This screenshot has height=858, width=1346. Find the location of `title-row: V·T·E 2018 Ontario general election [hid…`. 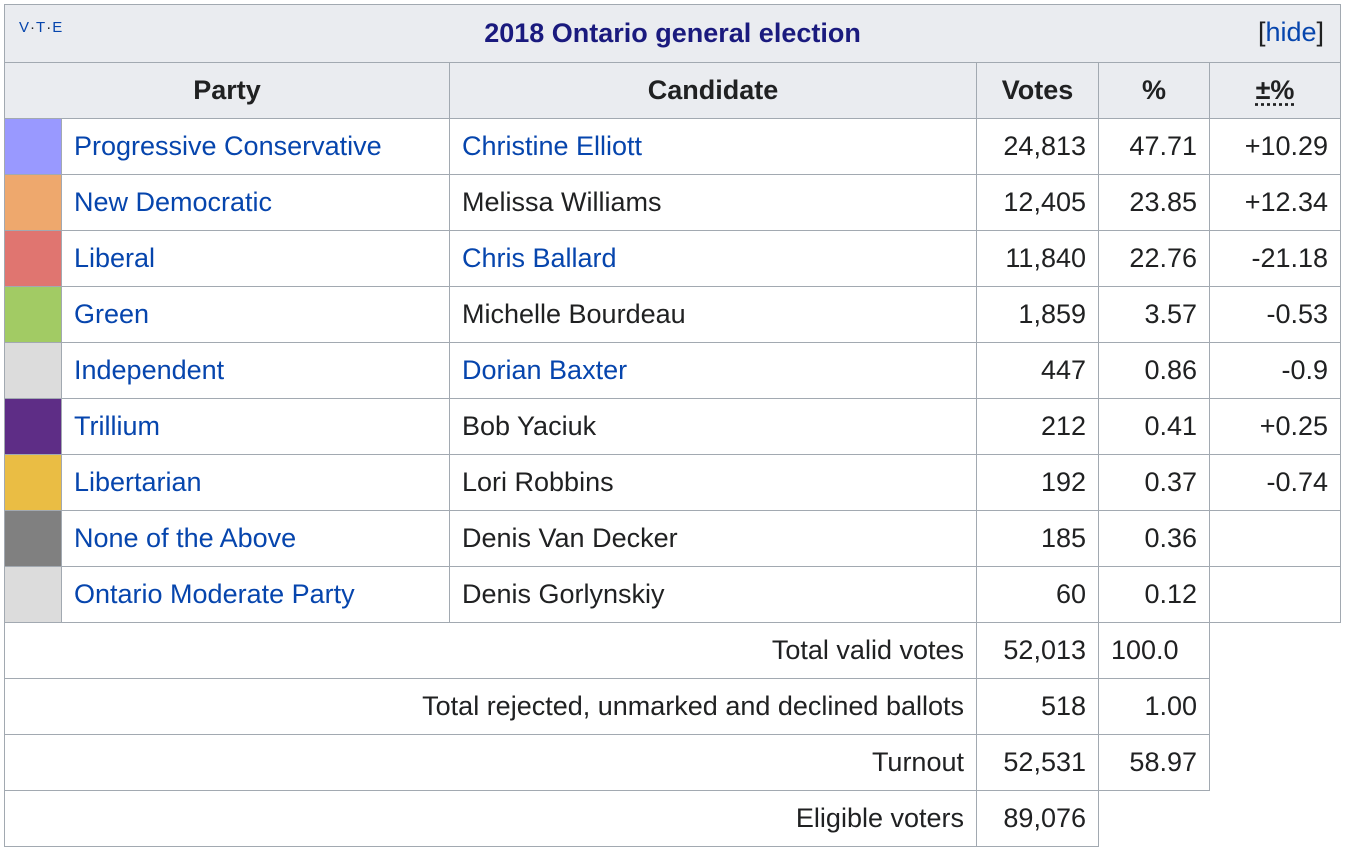

title-row: V·T·E 2018 Ontario general election [hid… is located at coordinates (672, 33).